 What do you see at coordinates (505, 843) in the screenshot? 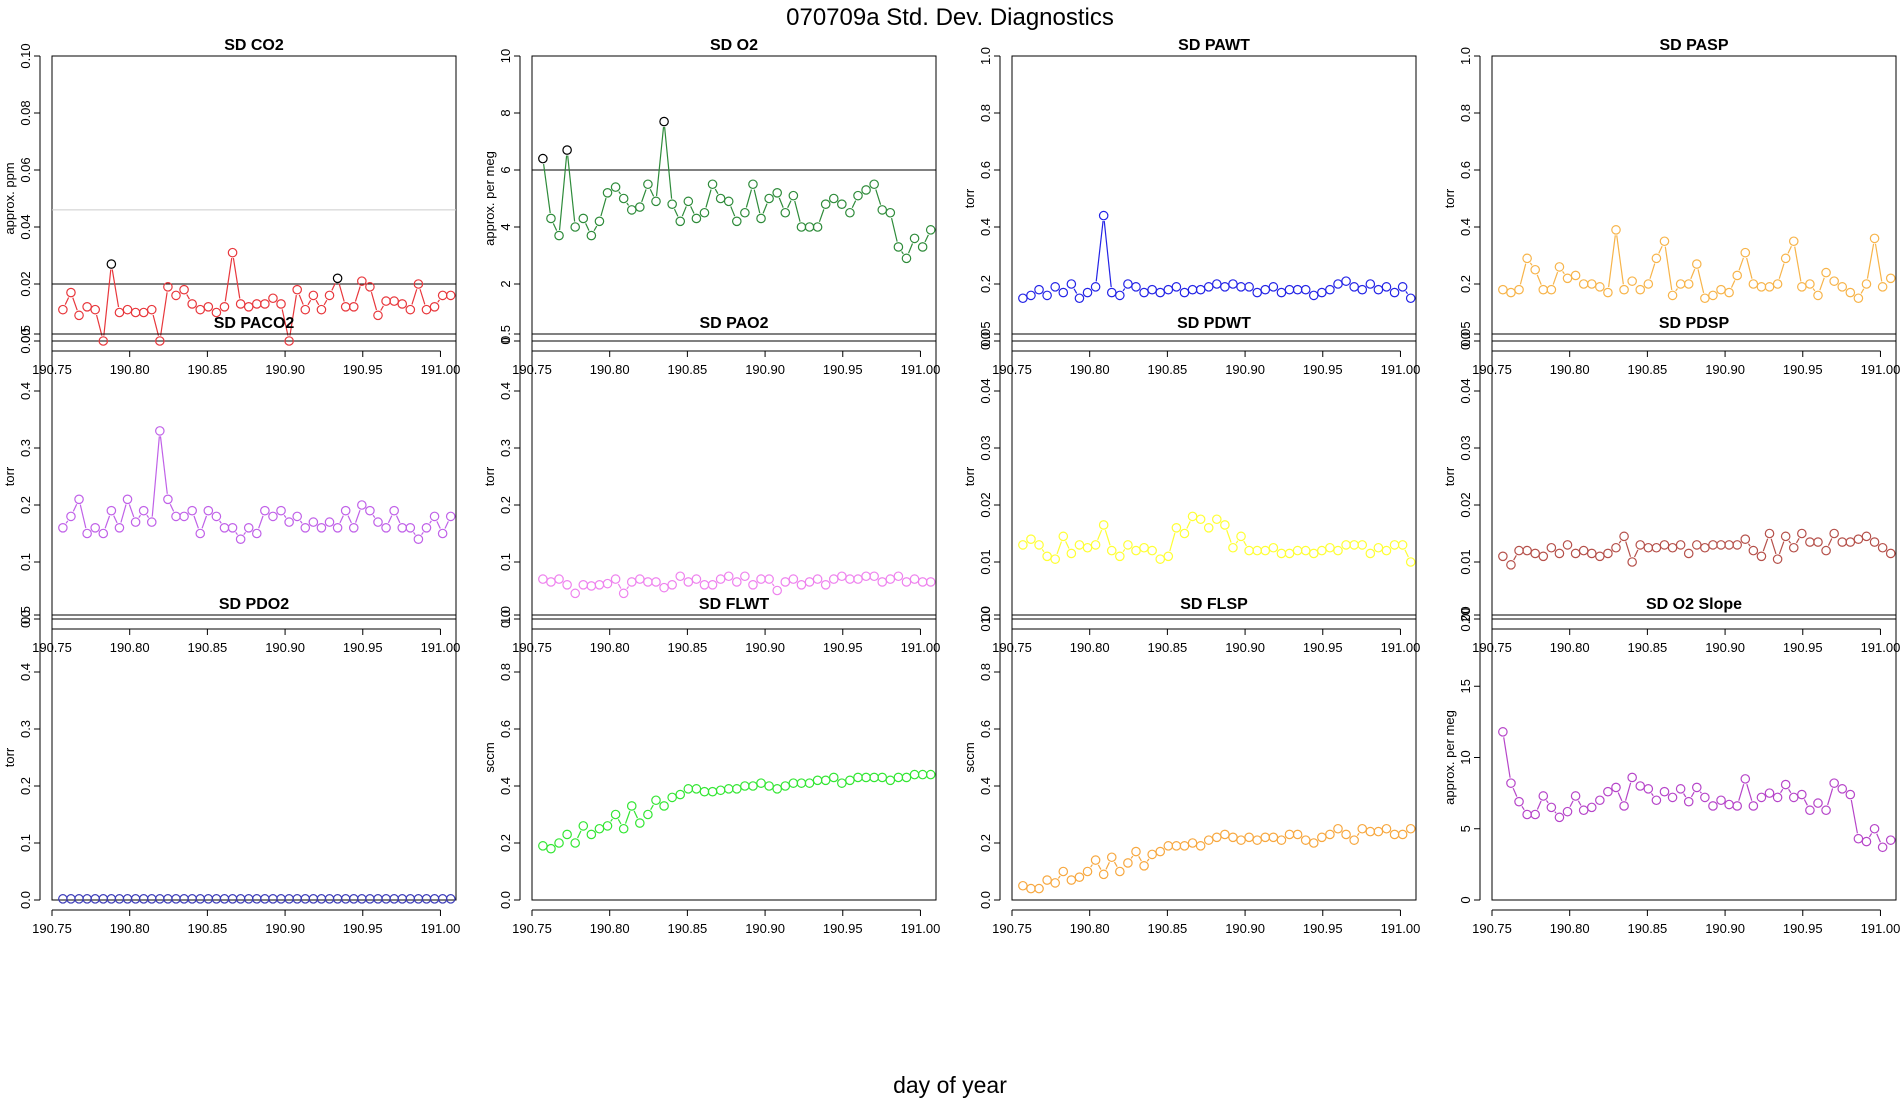
I see `y-tick-label: 0.2` at bounding box center [505, 843].